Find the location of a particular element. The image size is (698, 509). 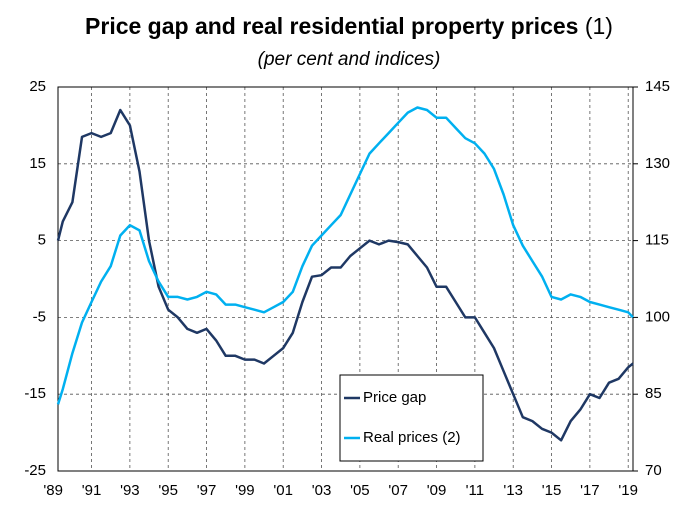

y-tick-label: -25 is located at coordinates (35, 470).